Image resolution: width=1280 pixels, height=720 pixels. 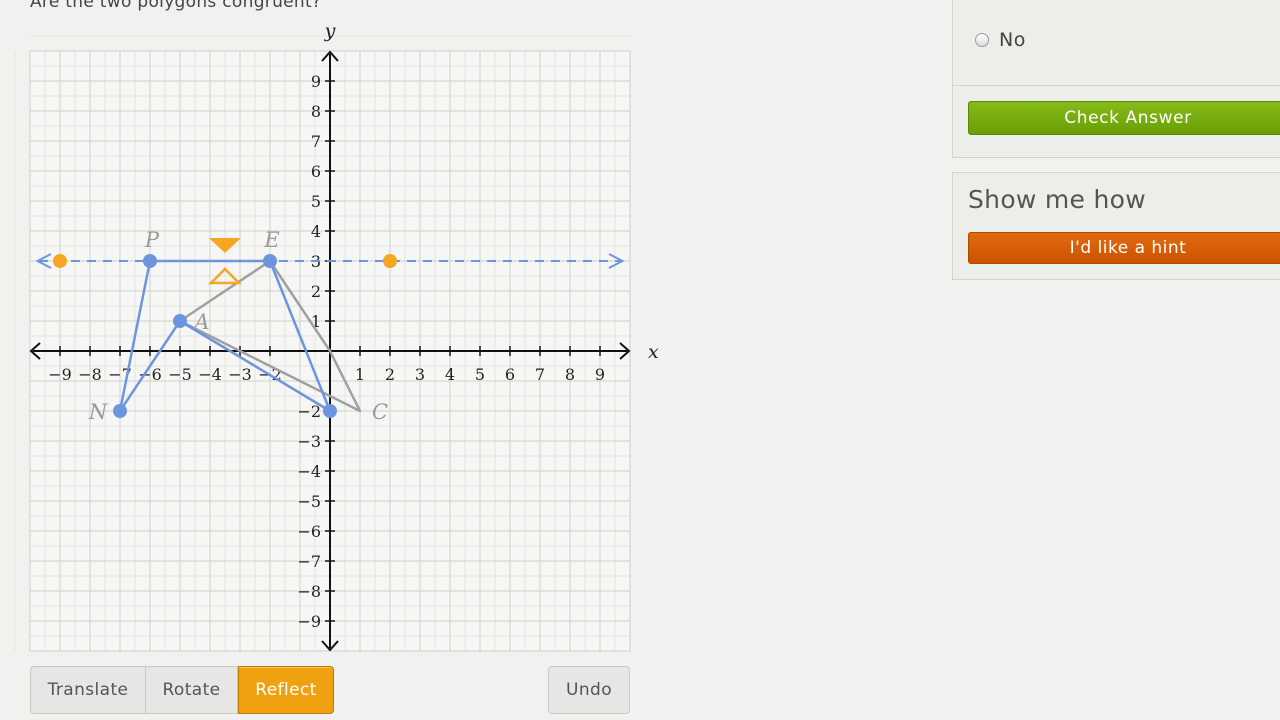 I want to click on hint-panel: Show me how I'd like a hint, so click(x=1116, y=226).